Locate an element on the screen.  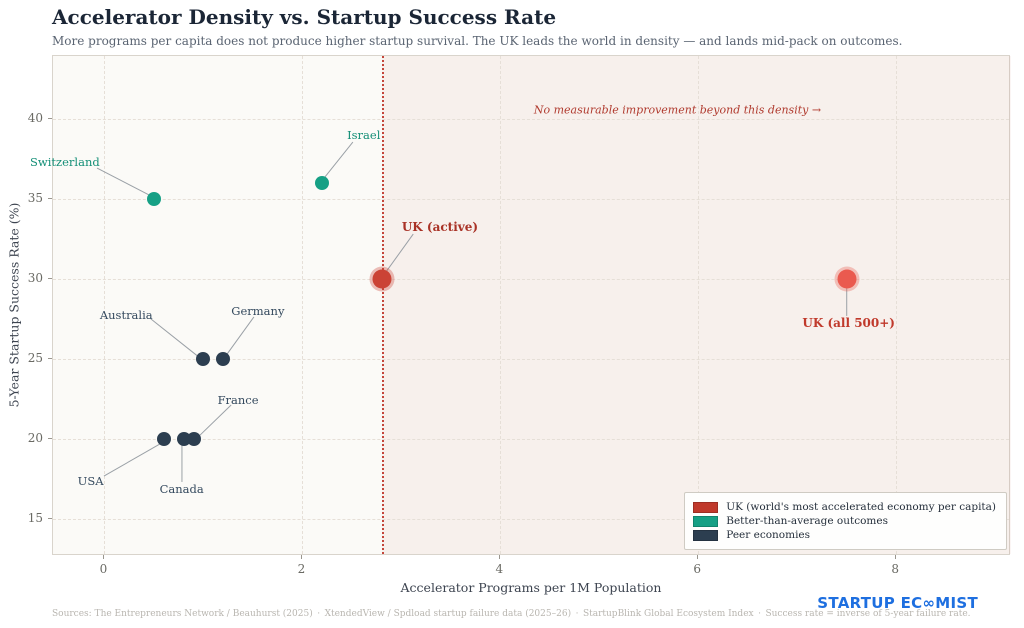
data-point-usa is located at coordinates (163, 439).